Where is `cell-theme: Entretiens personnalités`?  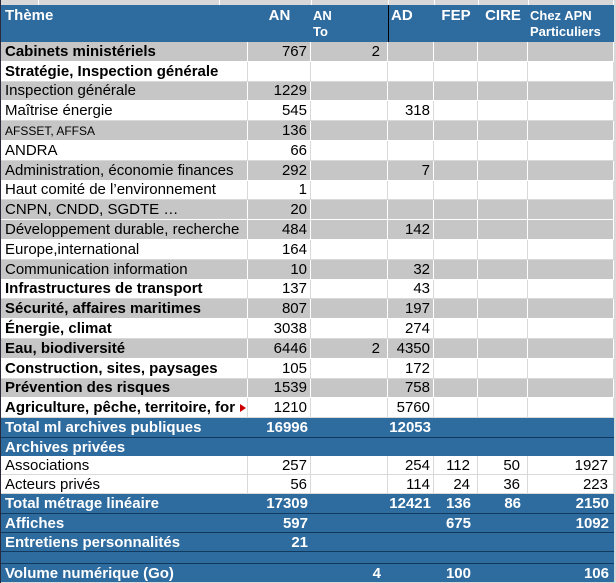
cell-theme: Entretiens personnalités is located at coordinates (124, 542).